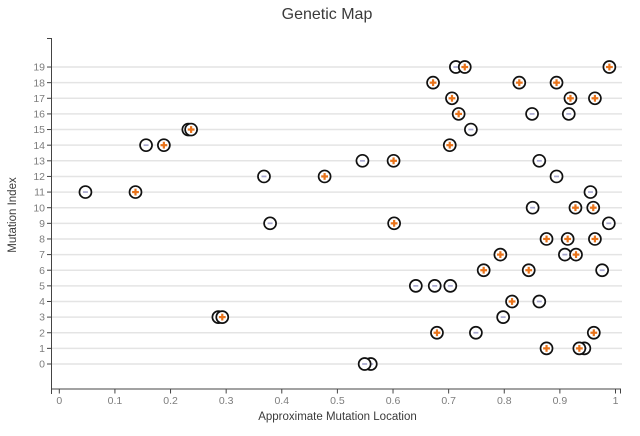 This screenshot has height=436, width=640. What do you see at coordinates (59, 401) in the screenshot?
I see `x-tick-label: 0` at bounding box center [59, 401].